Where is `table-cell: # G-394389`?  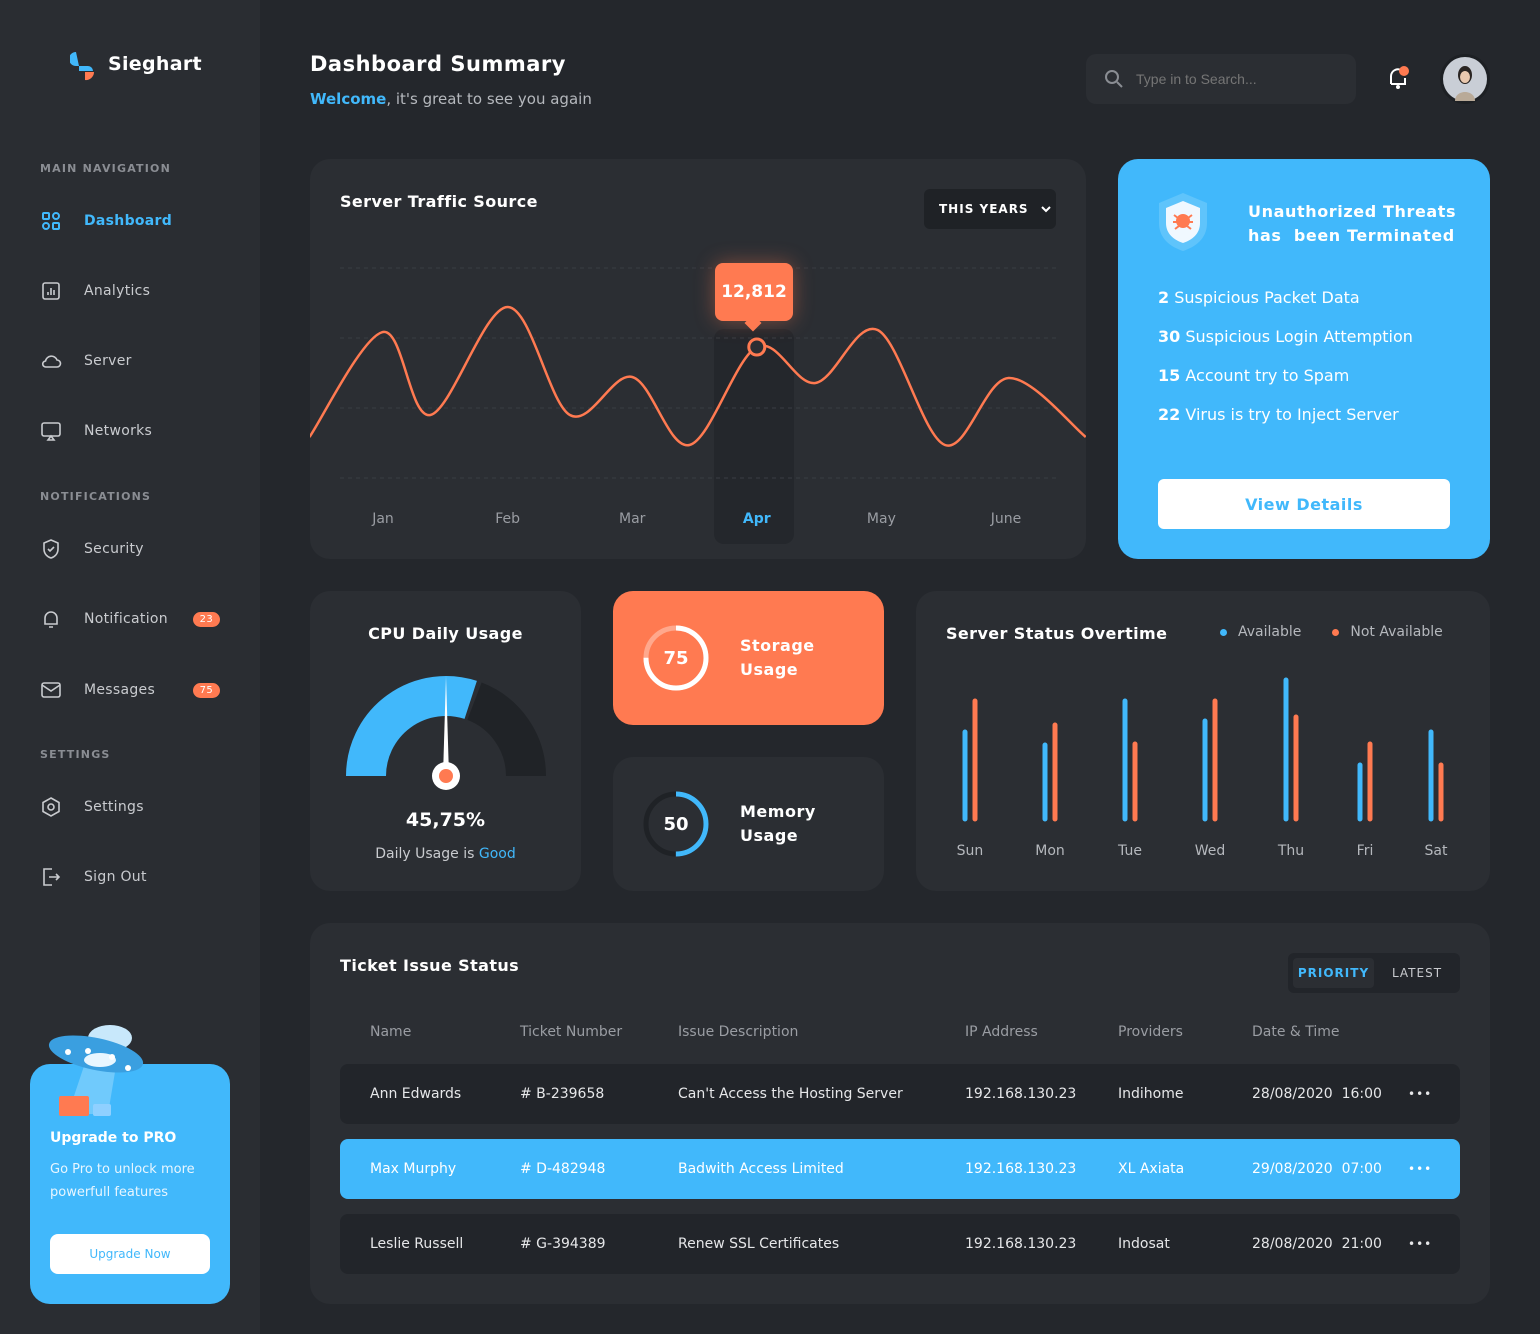
table-cell: # G-394389 is located at coordinates (563, 1244).